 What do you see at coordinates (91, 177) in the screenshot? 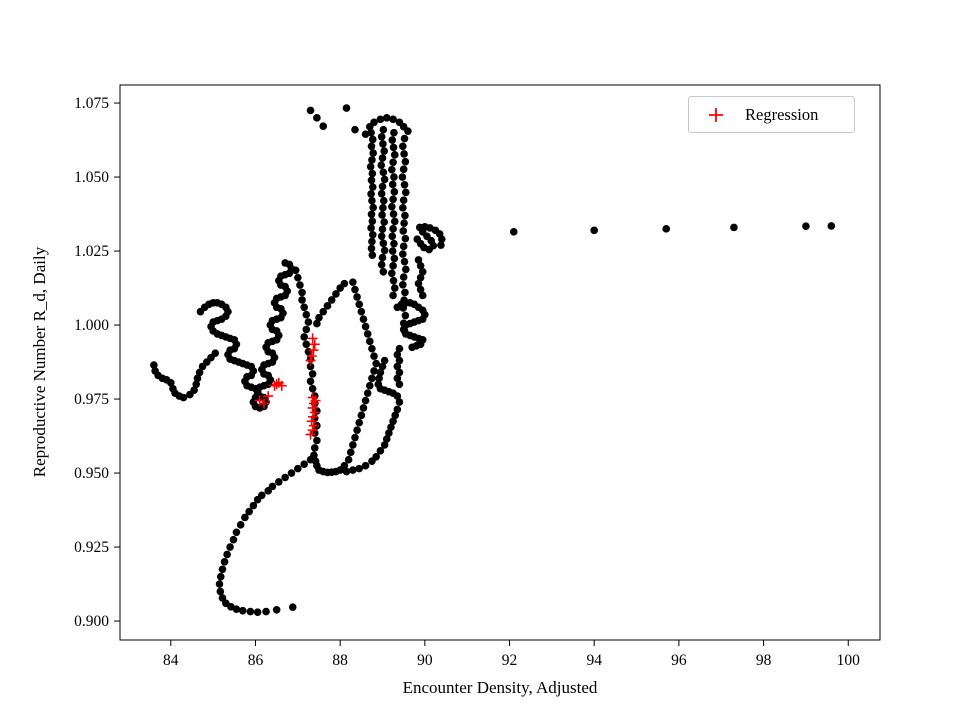
I see `y-tick-label: 1.050` at bounding box center [91, 177].